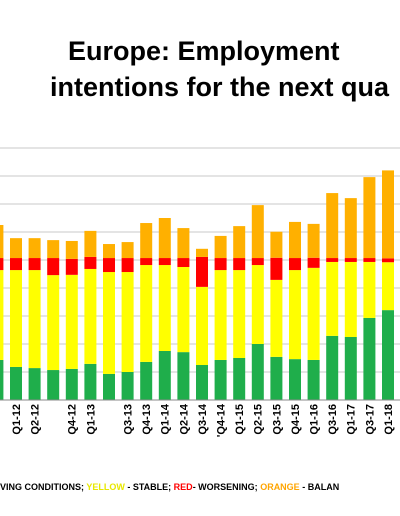 The height and width of the screenshot is (516, 400). I want to click on legend-text: YELLOW, so click(105, 487).